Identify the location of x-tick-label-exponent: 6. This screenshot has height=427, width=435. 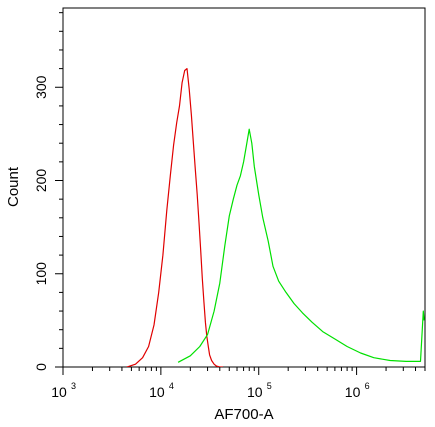
(367, 386).